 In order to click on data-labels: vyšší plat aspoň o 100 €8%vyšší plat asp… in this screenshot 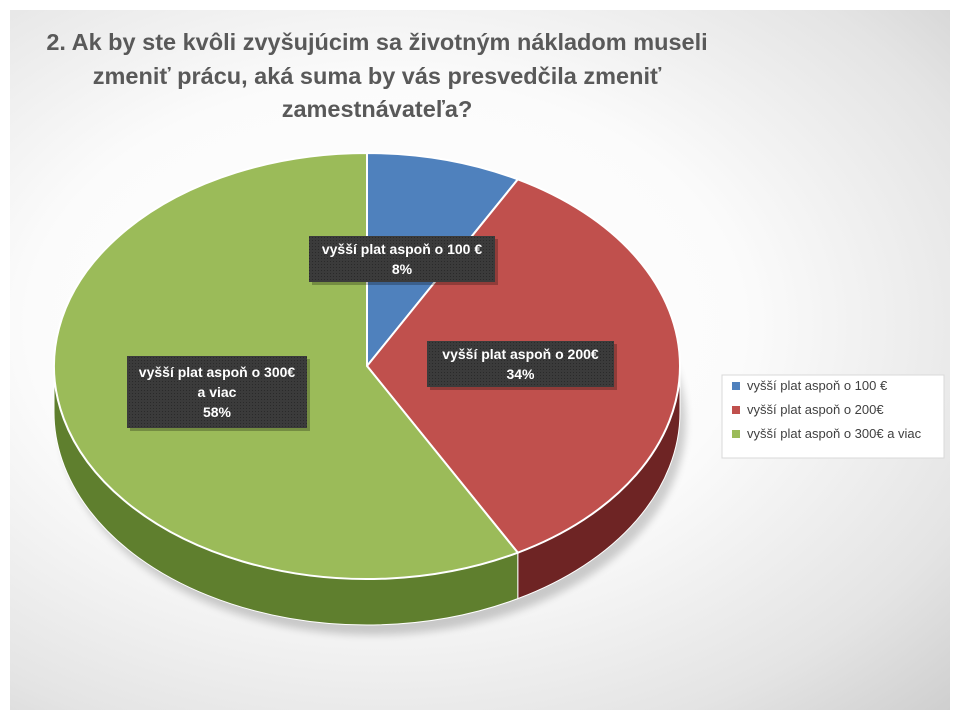, I will do `click(372, 333)`.